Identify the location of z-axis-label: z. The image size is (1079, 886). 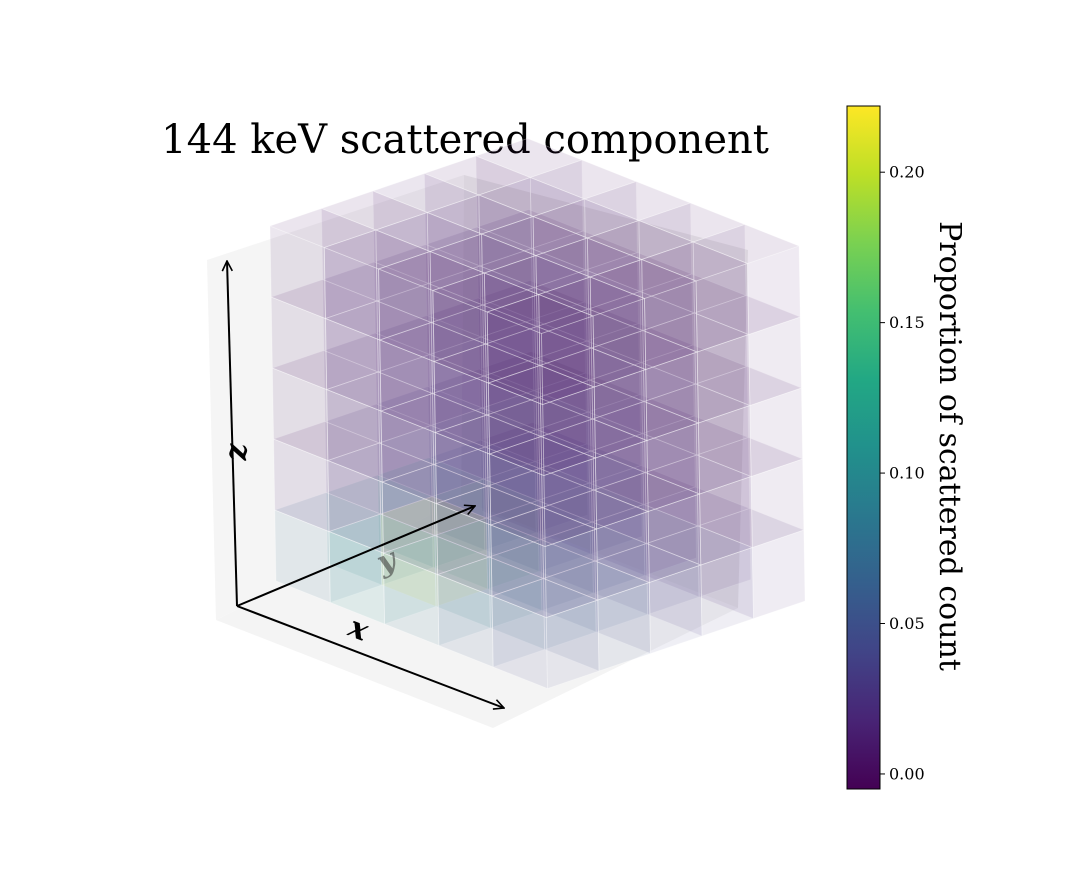
(236, 452).